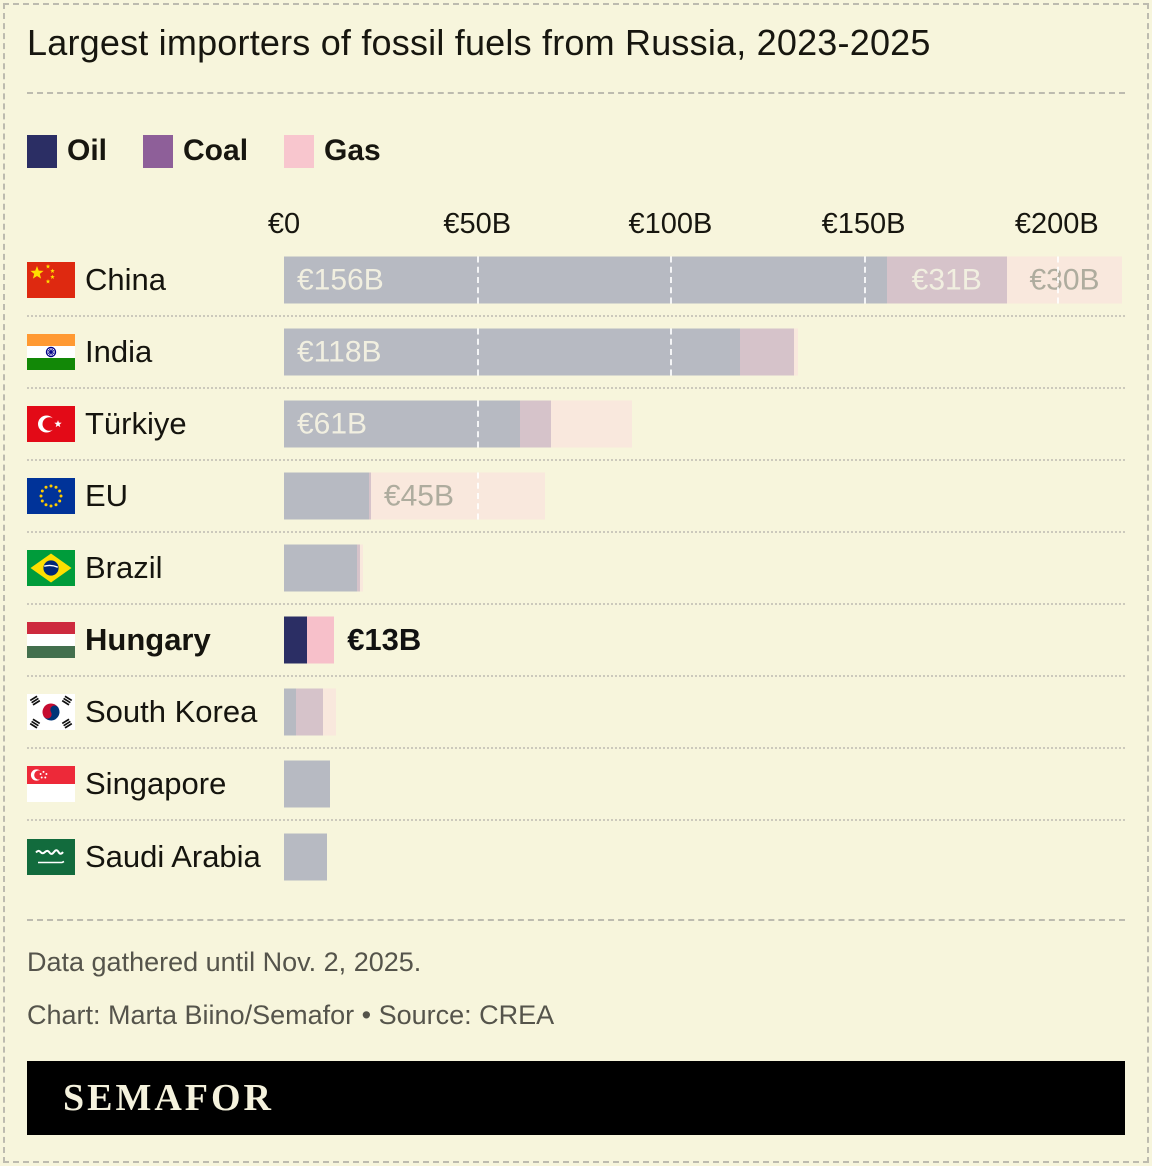 This screenshot has width=1152, height=1166. Describe the element at coordinates (576, 857) in the screenshot. I see `chart-row: Saudi Arabia` at that location.